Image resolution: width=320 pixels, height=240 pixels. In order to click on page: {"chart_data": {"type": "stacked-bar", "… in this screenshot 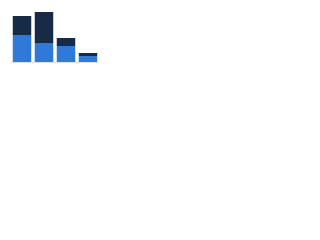, I will do `click(50, 35)`.